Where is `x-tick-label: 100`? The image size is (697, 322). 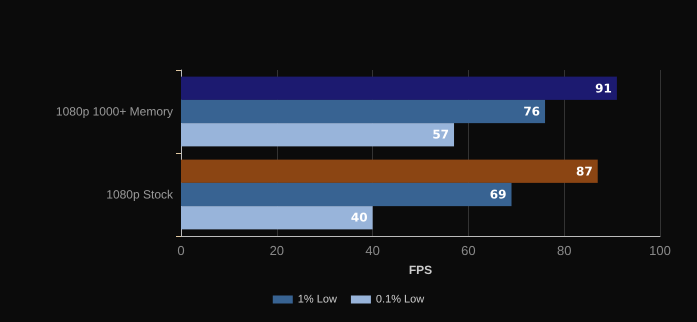 x-tick-label: 100 is located at coordinates (660, 250).